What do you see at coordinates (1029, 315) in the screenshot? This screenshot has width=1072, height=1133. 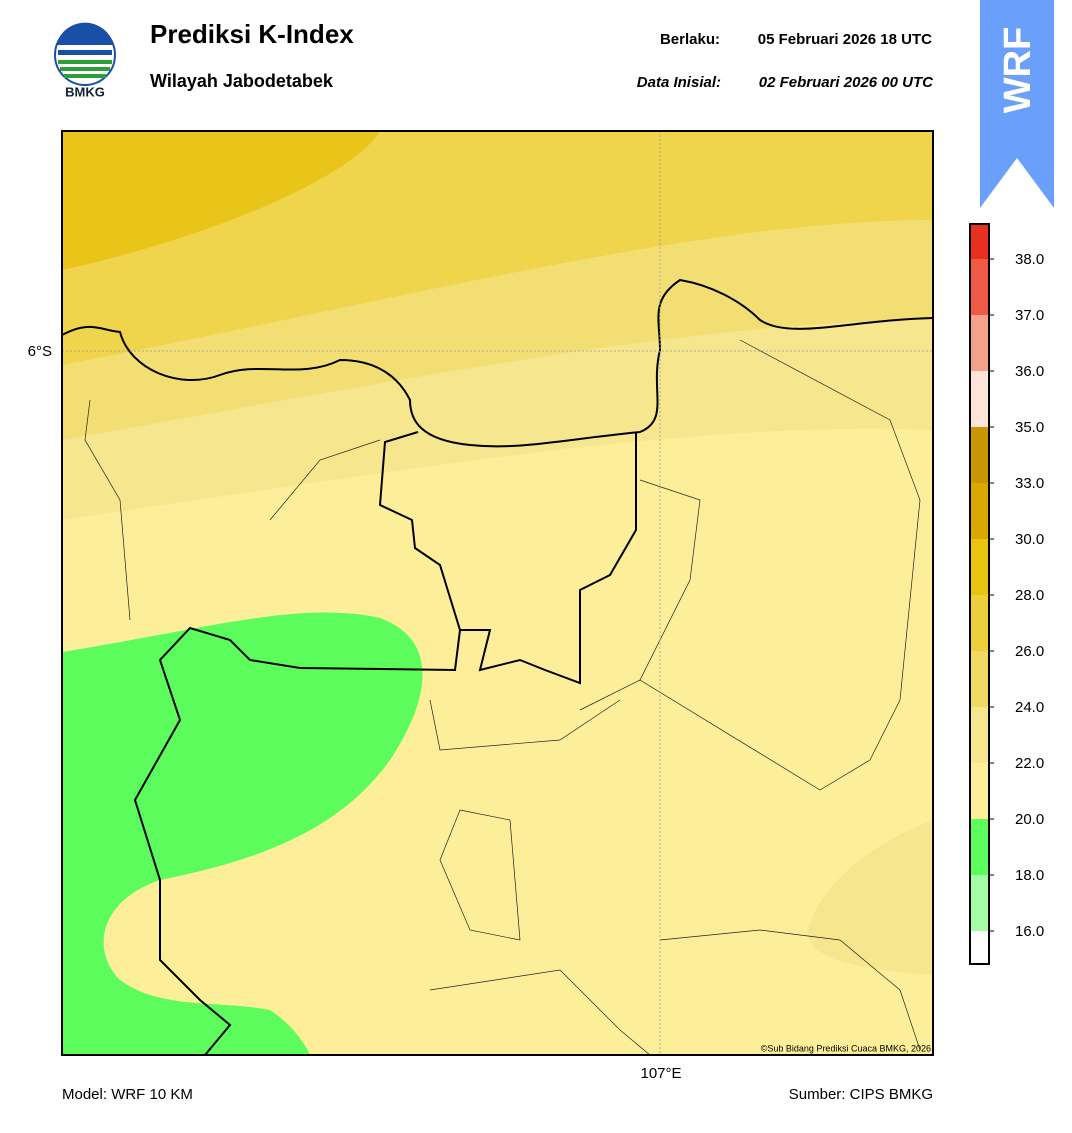 I see `colorbar-label: 37.0` at bounding box center [1029, 315].